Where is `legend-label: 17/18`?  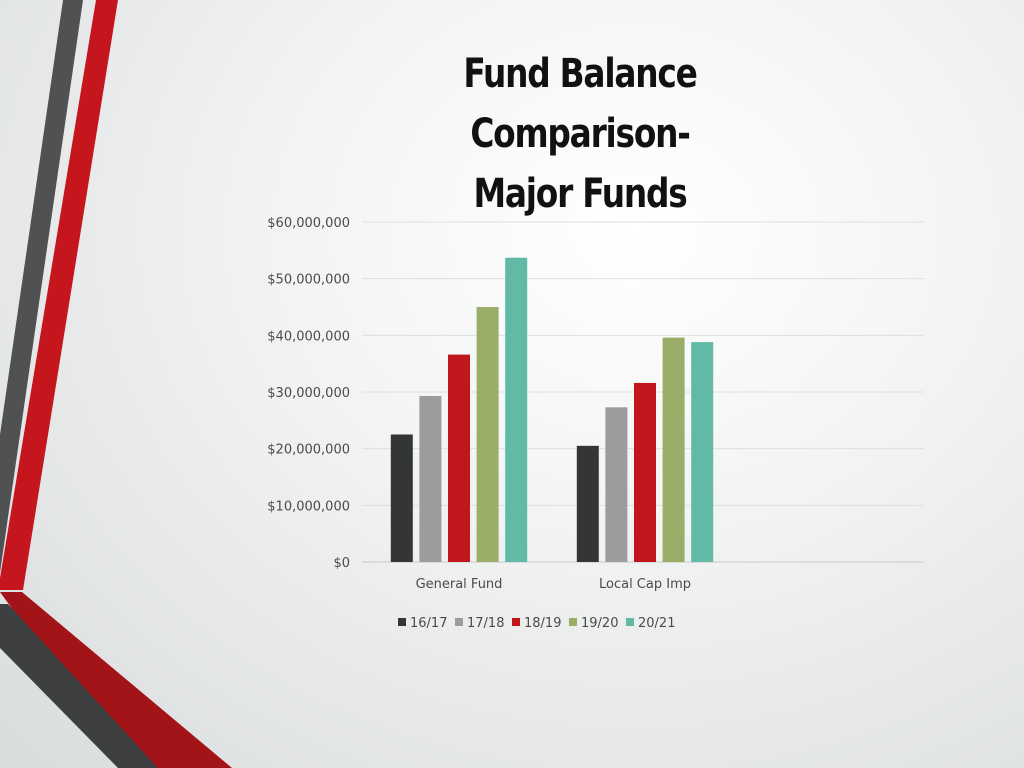 legend-label: 17/18 is located at coordinates (485, 623).